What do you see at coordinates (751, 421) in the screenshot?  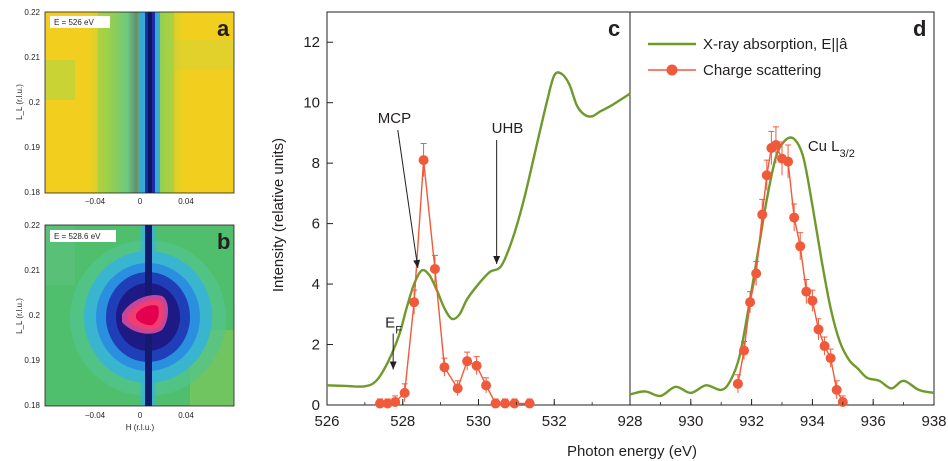 I see `xtick-label: 932` at bounding box center [751, 421].